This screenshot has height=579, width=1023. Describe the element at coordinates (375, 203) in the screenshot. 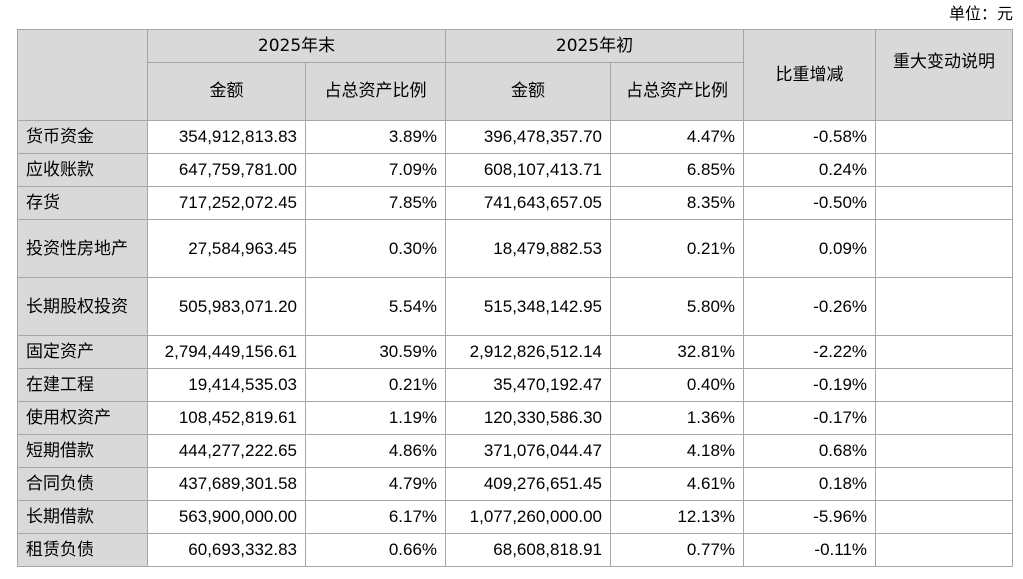

I see `cell-end-ratio: 7.85%` at that location.